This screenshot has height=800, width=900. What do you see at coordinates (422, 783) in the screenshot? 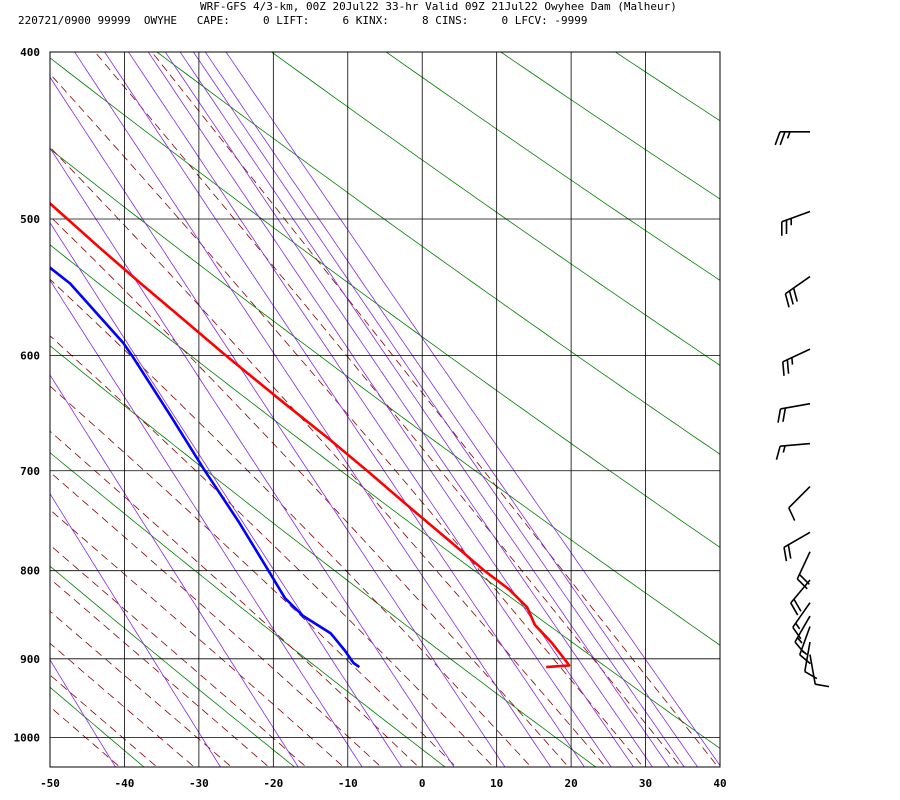
I see `temperature-tick-0: 0` at bounding box center [422, 783].